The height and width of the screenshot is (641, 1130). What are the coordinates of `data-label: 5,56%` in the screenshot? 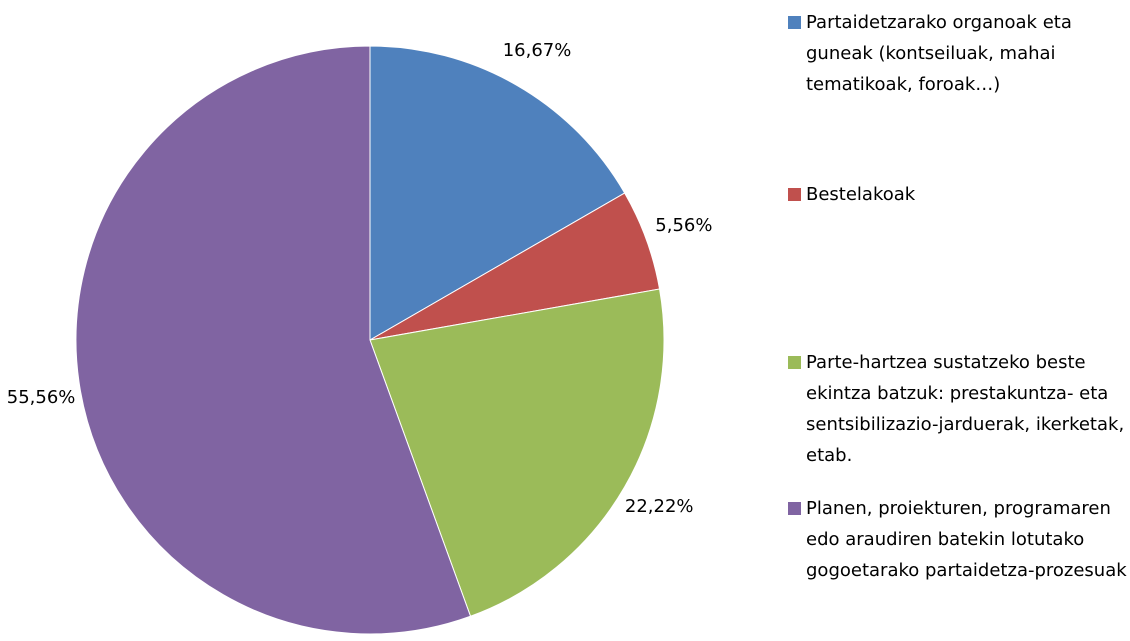 It's located at (683, 225).